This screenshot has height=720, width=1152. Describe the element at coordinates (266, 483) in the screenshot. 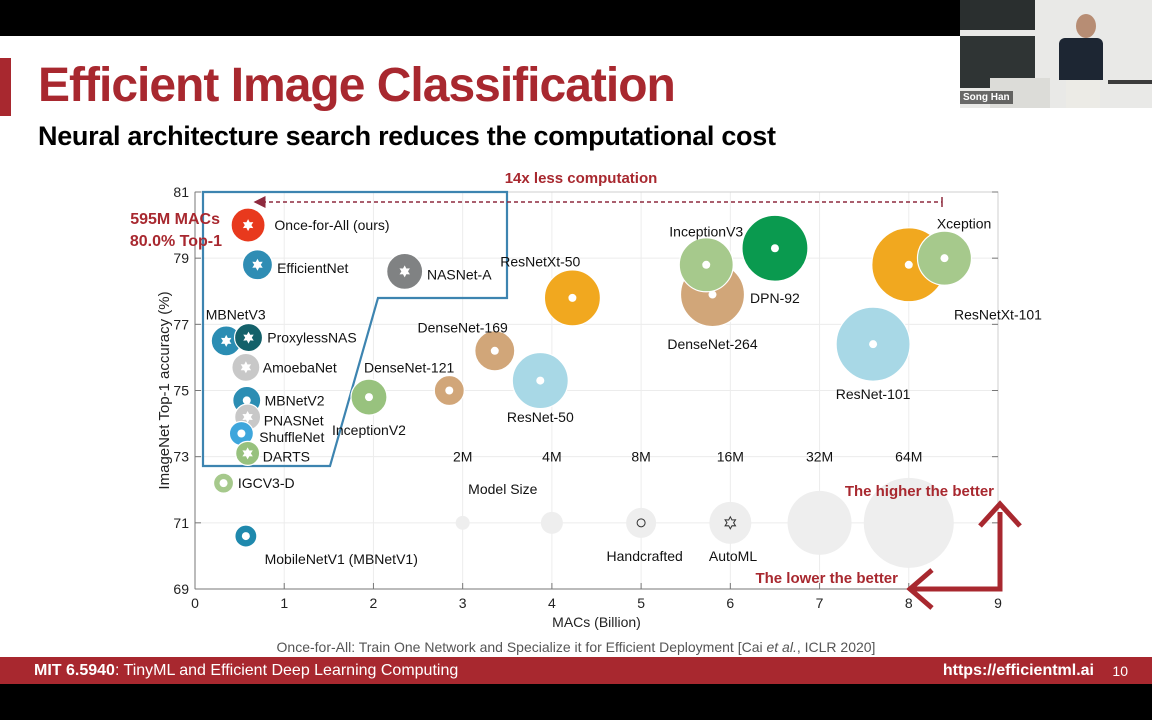

I see `bubble-label: IGCV3-D` at that location.